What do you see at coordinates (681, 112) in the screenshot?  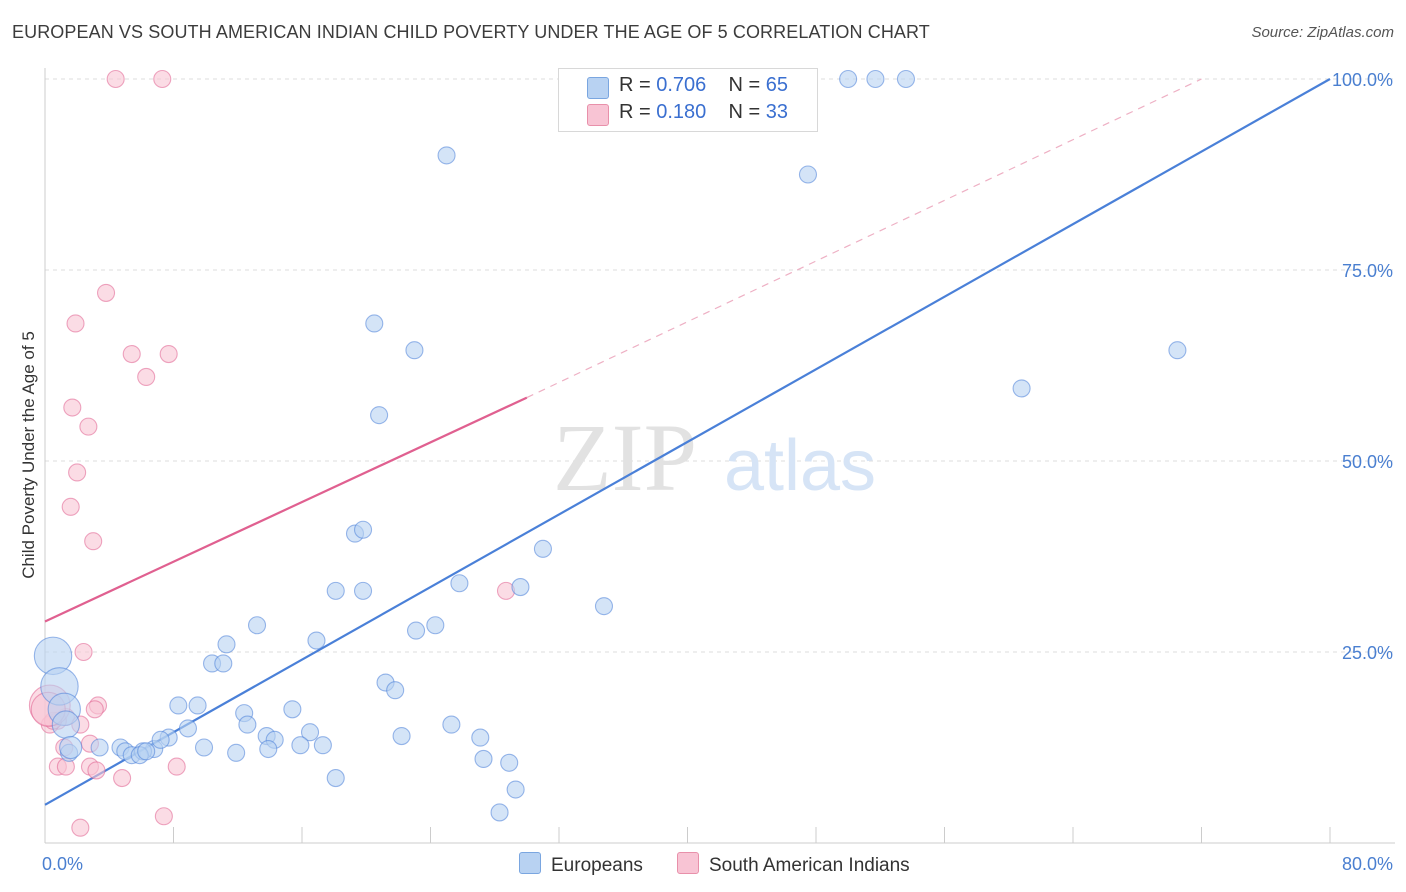 I see `legend-r-value-south-american-indians: 0.180` at bounding box center [681, 112].